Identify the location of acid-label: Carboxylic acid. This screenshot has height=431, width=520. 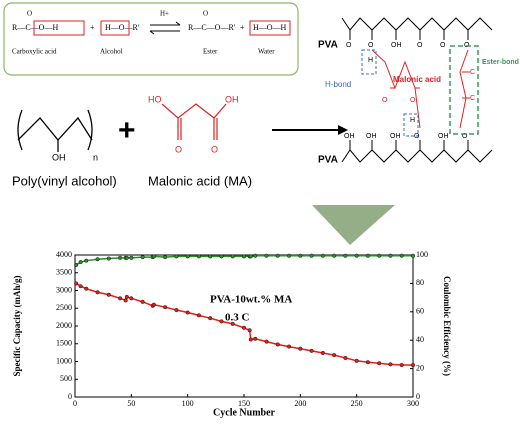
(34, 52).